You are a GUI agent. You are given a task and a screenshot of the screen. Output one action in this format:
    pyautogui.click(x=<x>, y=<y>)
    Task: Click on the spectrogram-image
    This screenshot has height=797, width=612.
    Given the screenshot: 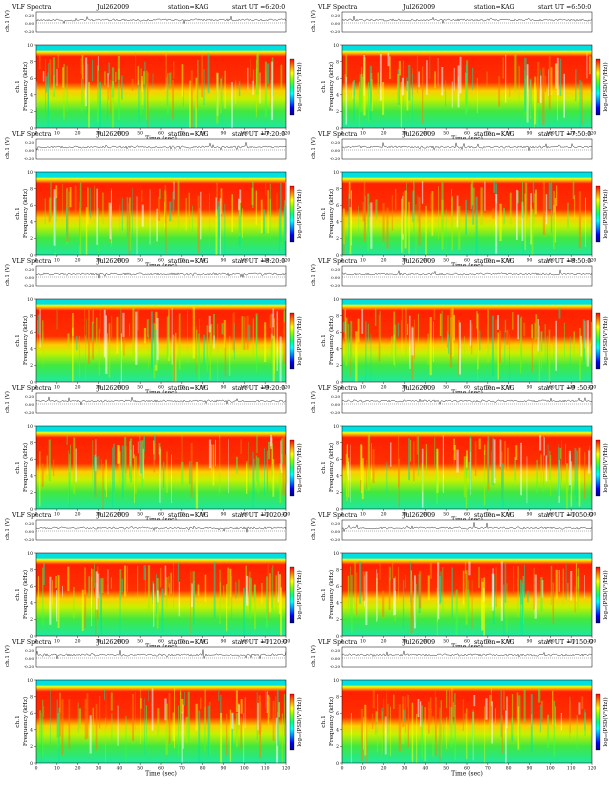 What is the action you would take?
    pyautogui.click(x=161, y=213)
    